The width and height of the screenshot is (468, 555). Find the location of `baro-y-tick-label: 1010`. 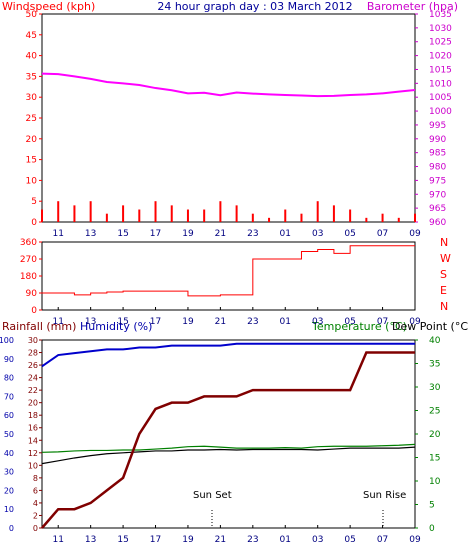

baro-y-tick-label: 1010 is located at coordinates (440, 84).